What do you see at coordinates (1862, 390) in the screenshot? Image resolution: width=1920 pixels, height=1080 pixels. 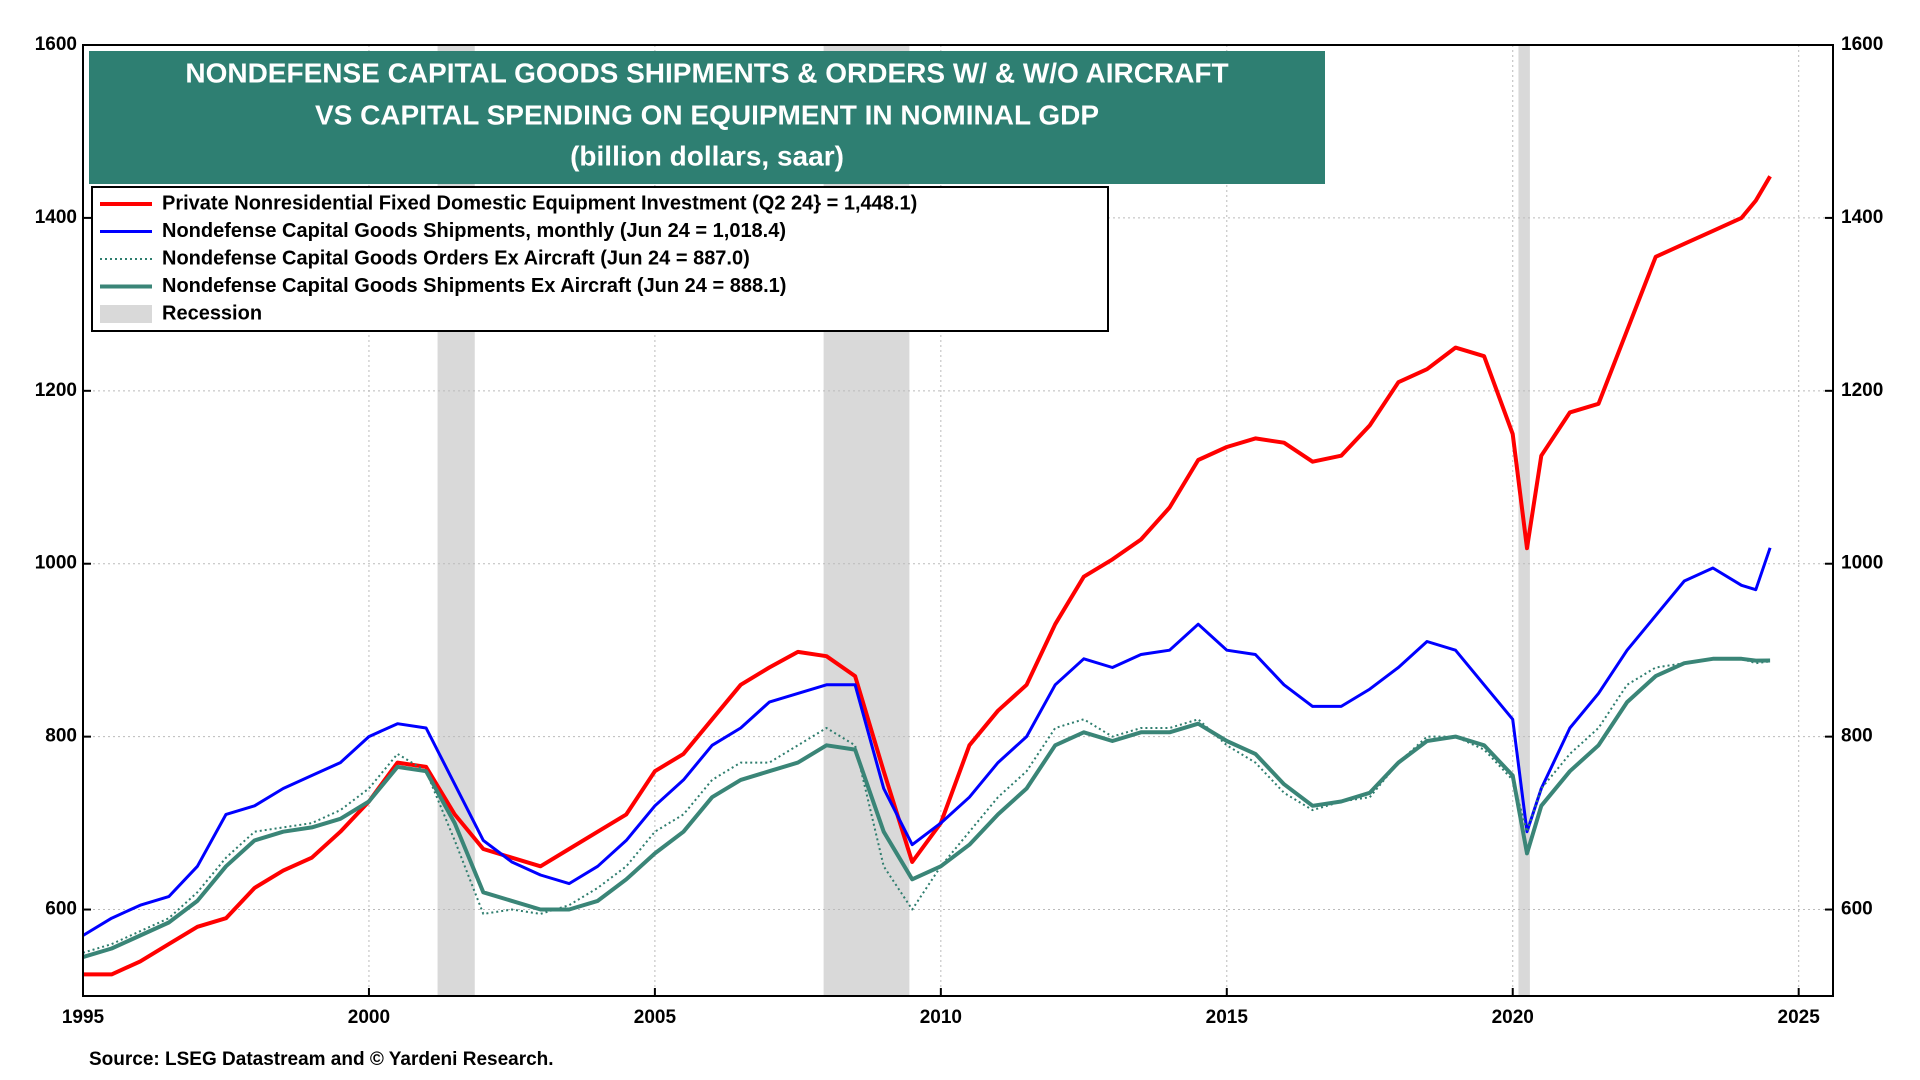 I see `y2-tick-label: 1200` at bounding box center [1862, 390].